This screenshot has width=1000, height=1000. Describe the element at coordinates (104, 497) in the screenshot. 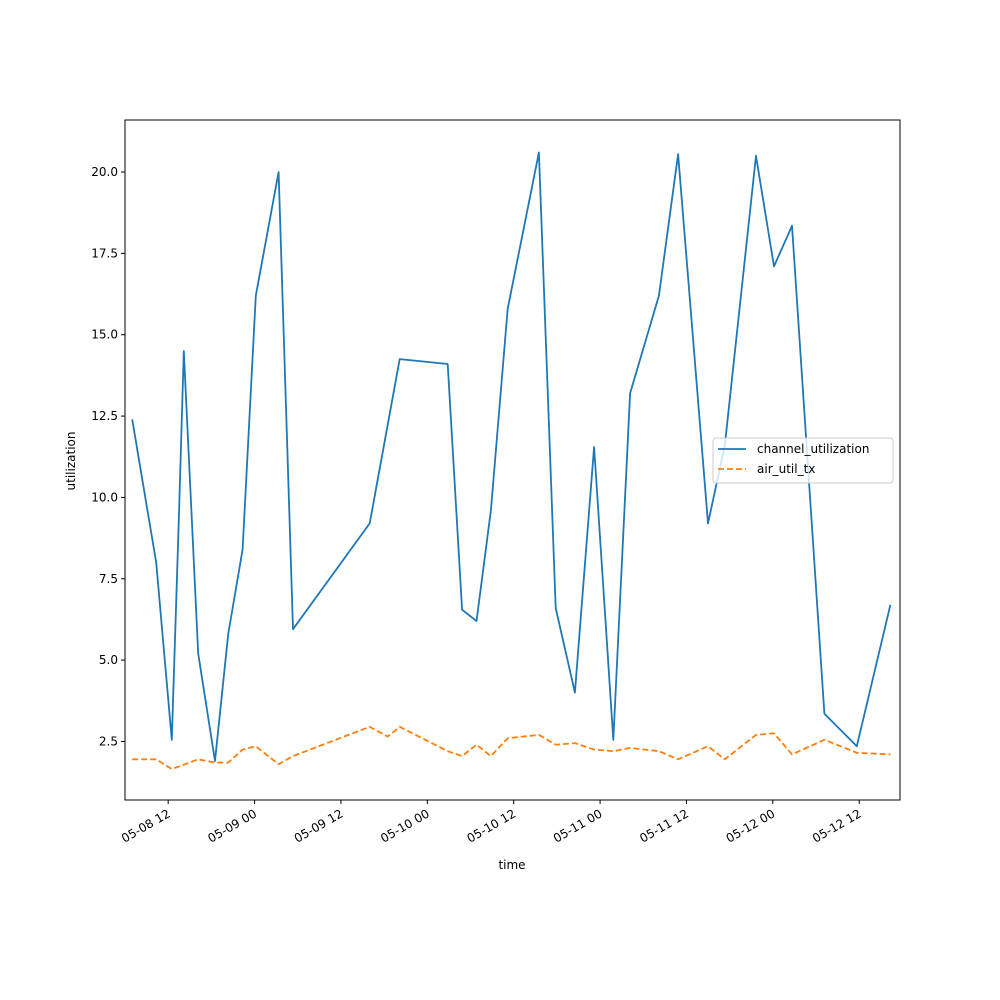

I see `y-tick-label: 10.0` at that location.